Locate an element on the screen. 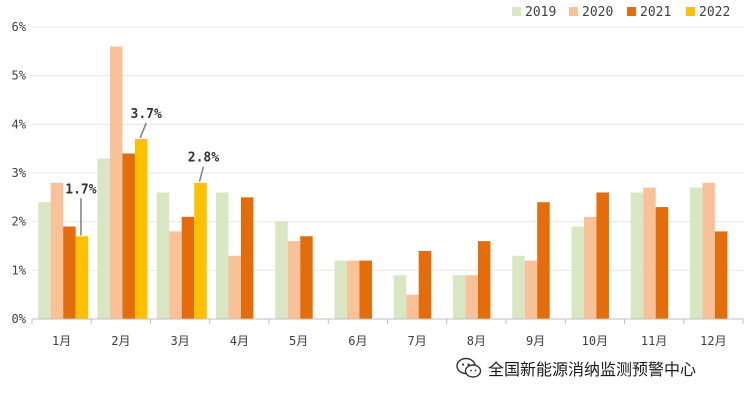  x-tick-label: 4月 is located at coordinates (239, 341).